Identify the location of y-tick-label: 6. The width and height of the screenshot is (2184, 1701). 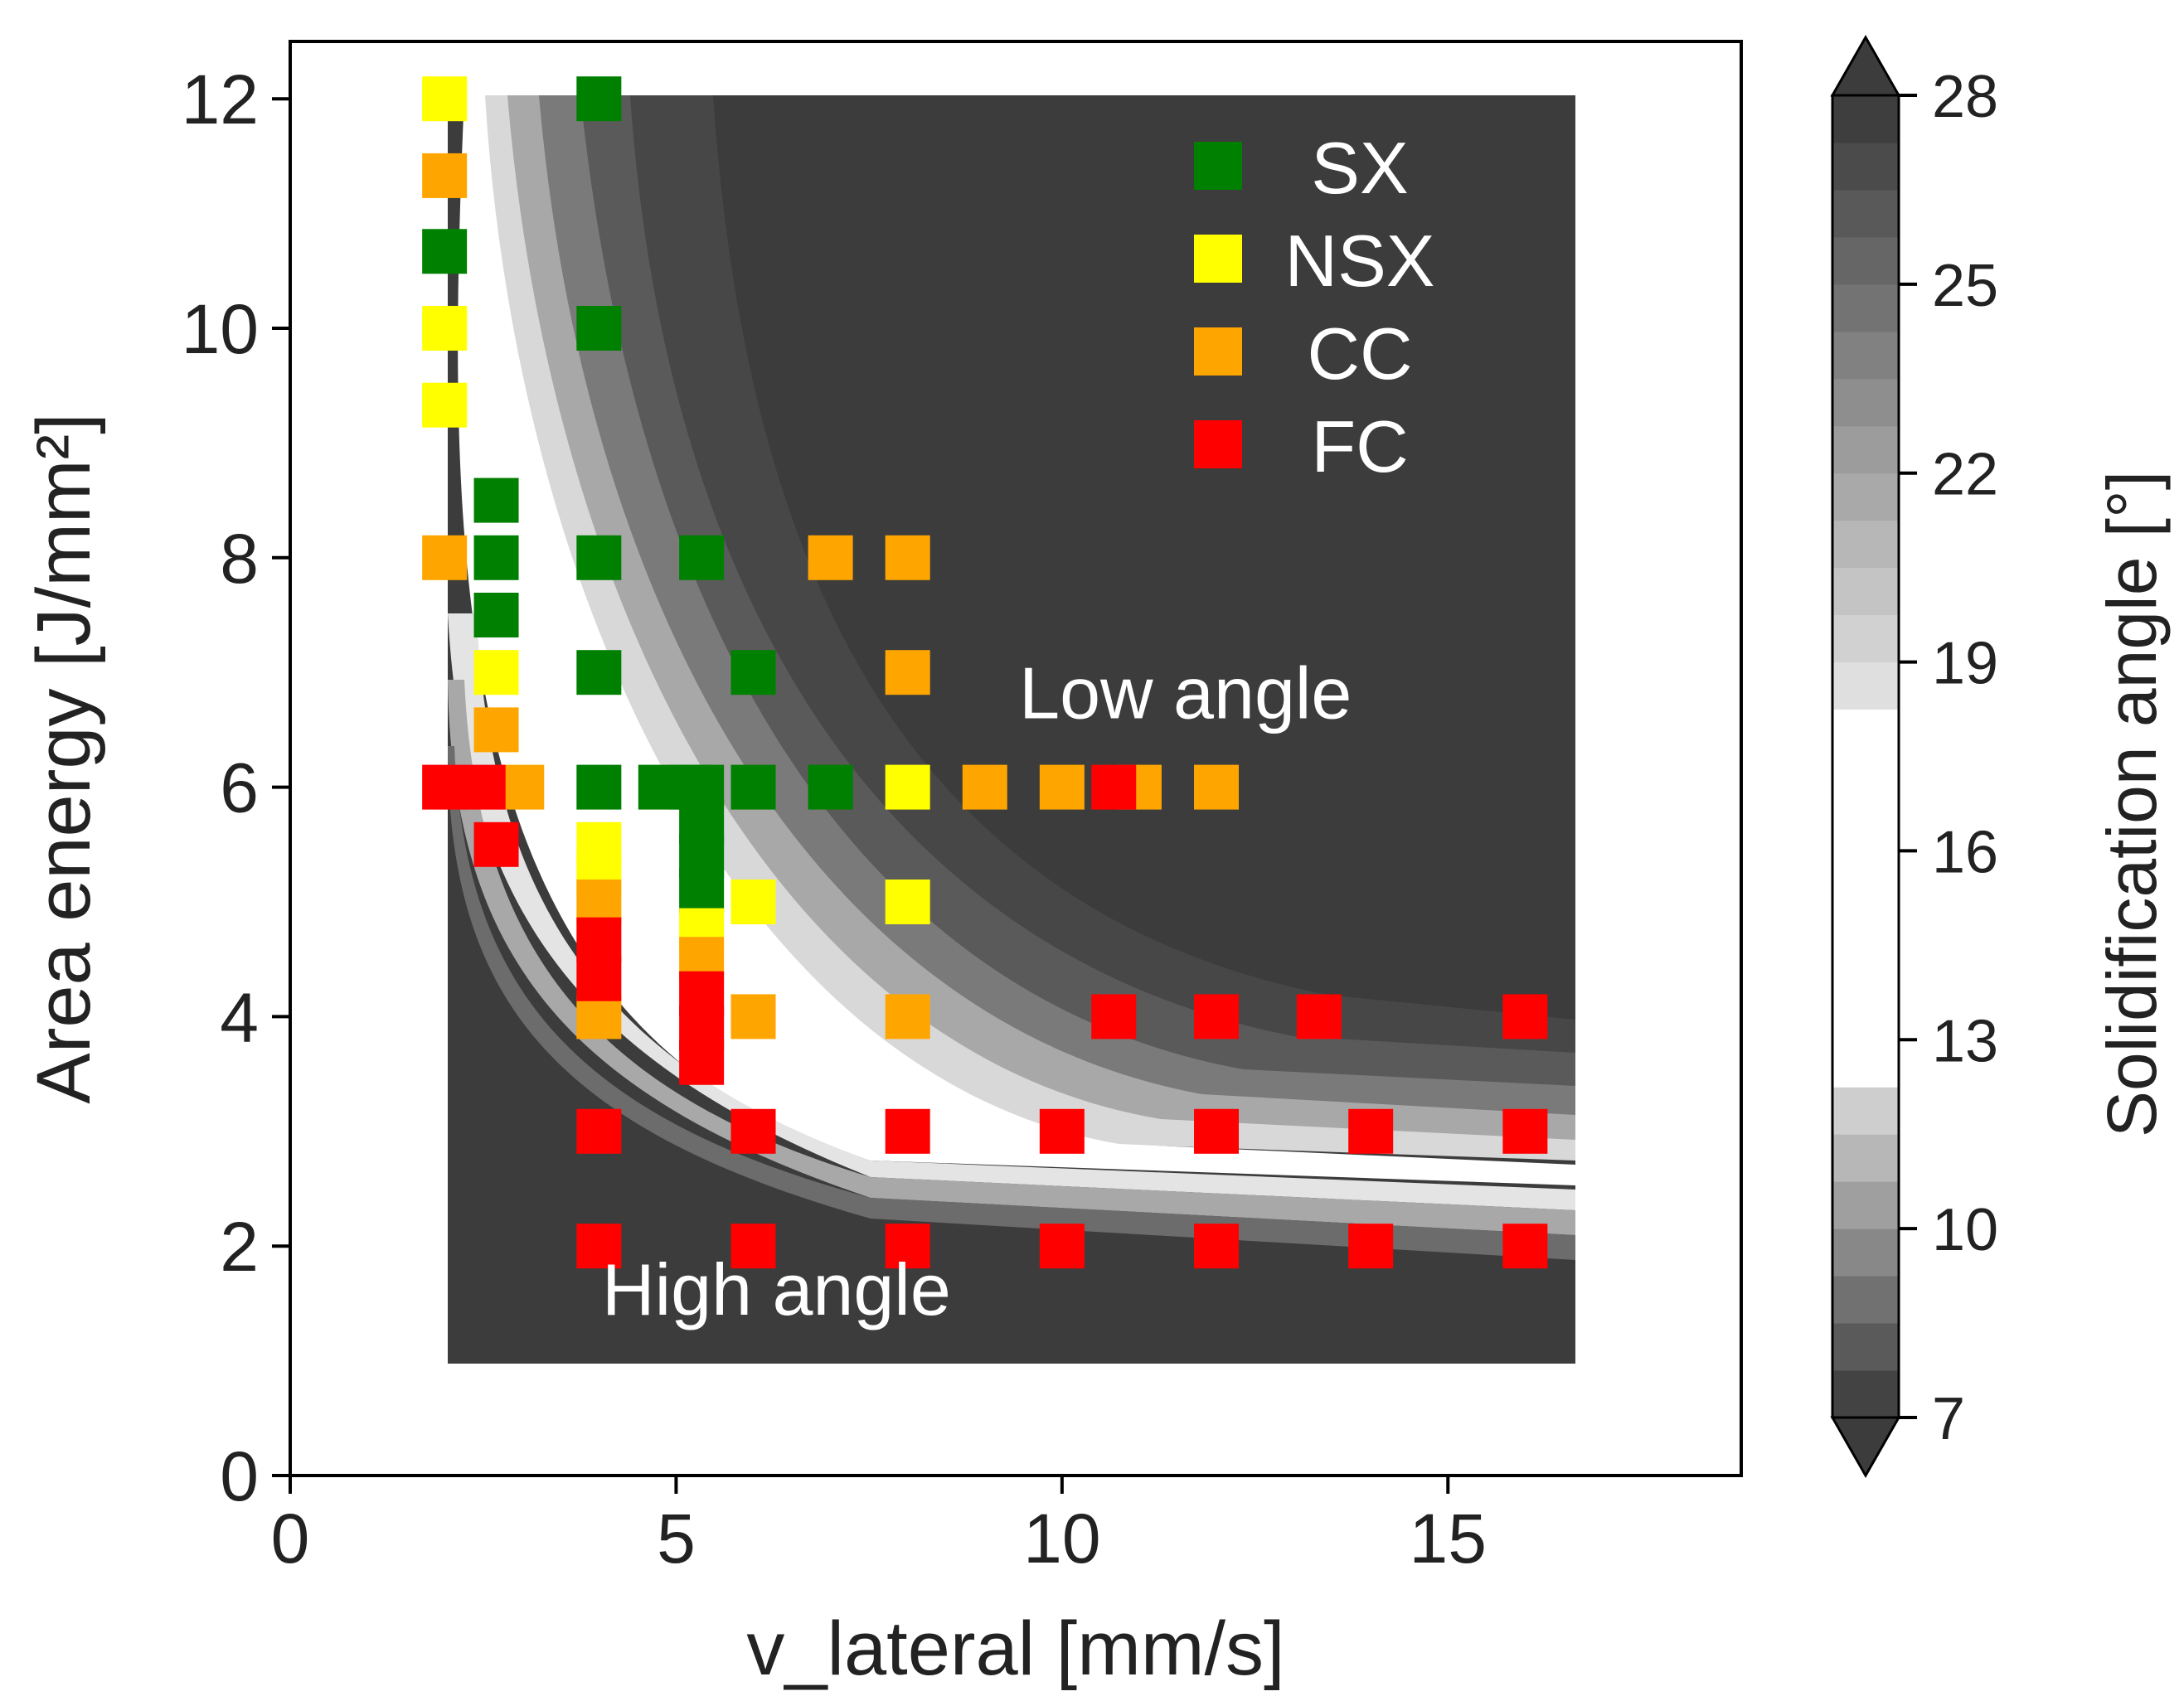
(239, 788).